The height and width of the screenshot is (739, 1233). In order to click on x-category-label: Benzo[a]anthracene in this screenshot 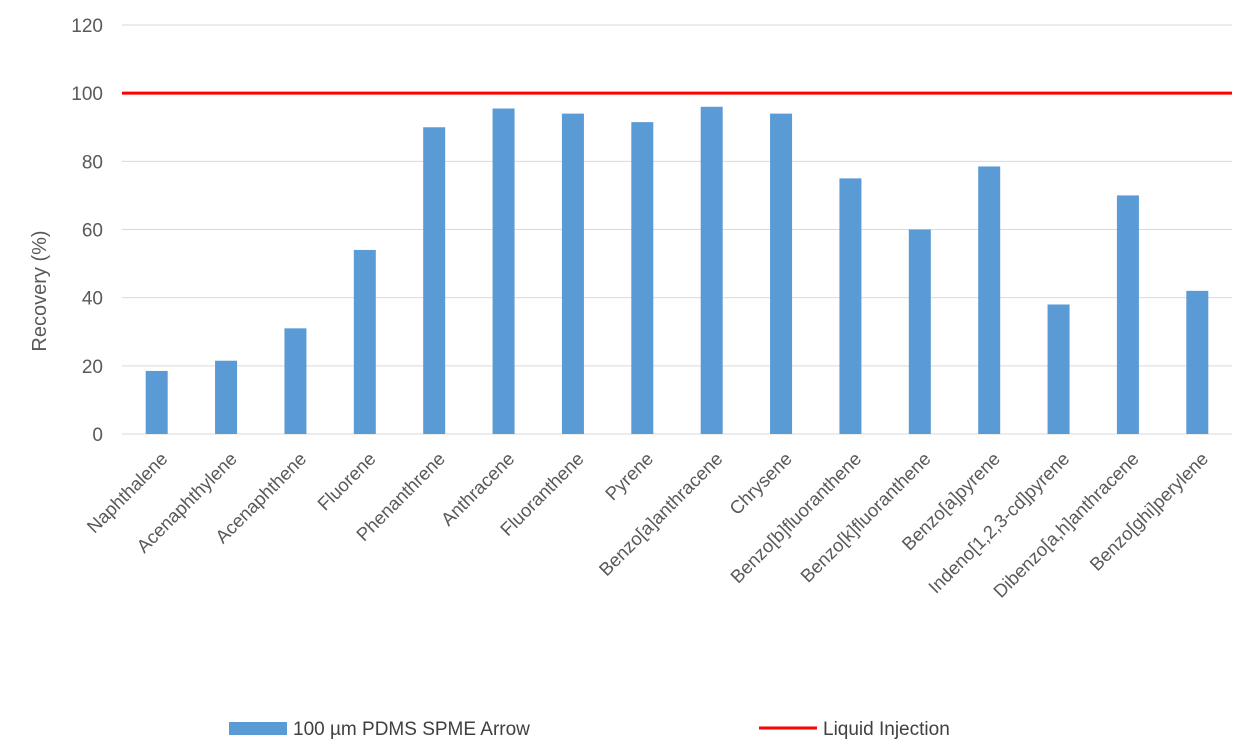, I will do `click(661, 514)`.